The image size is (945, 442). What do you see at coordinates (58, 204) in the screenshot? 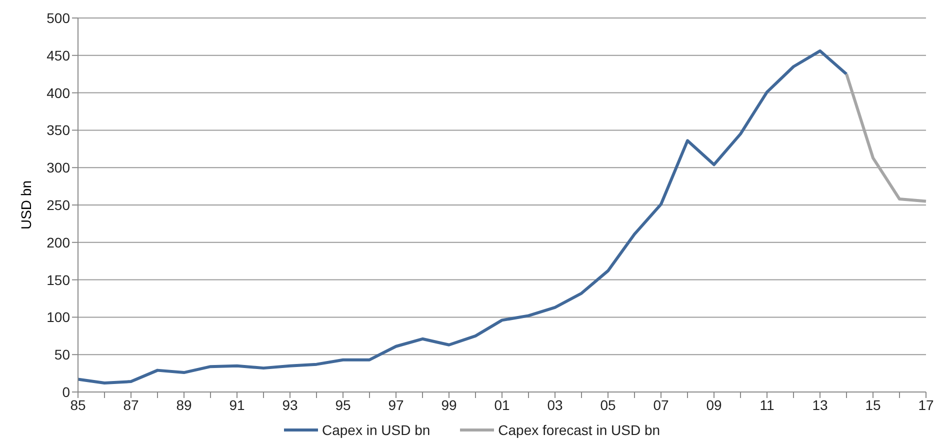
I see `y-tick-label: 250` at bounding box center [58, 204].